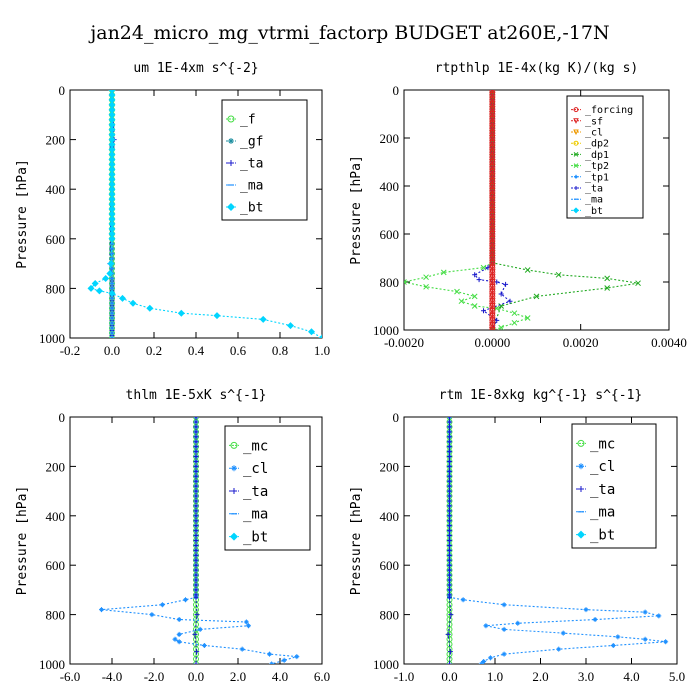 The height and width of the screenshot is (700, 700). What do you see at coordinates (322, 350) in the screenshot?
I see `x-tick-label: 1.0` at bounding box center [322, 350].